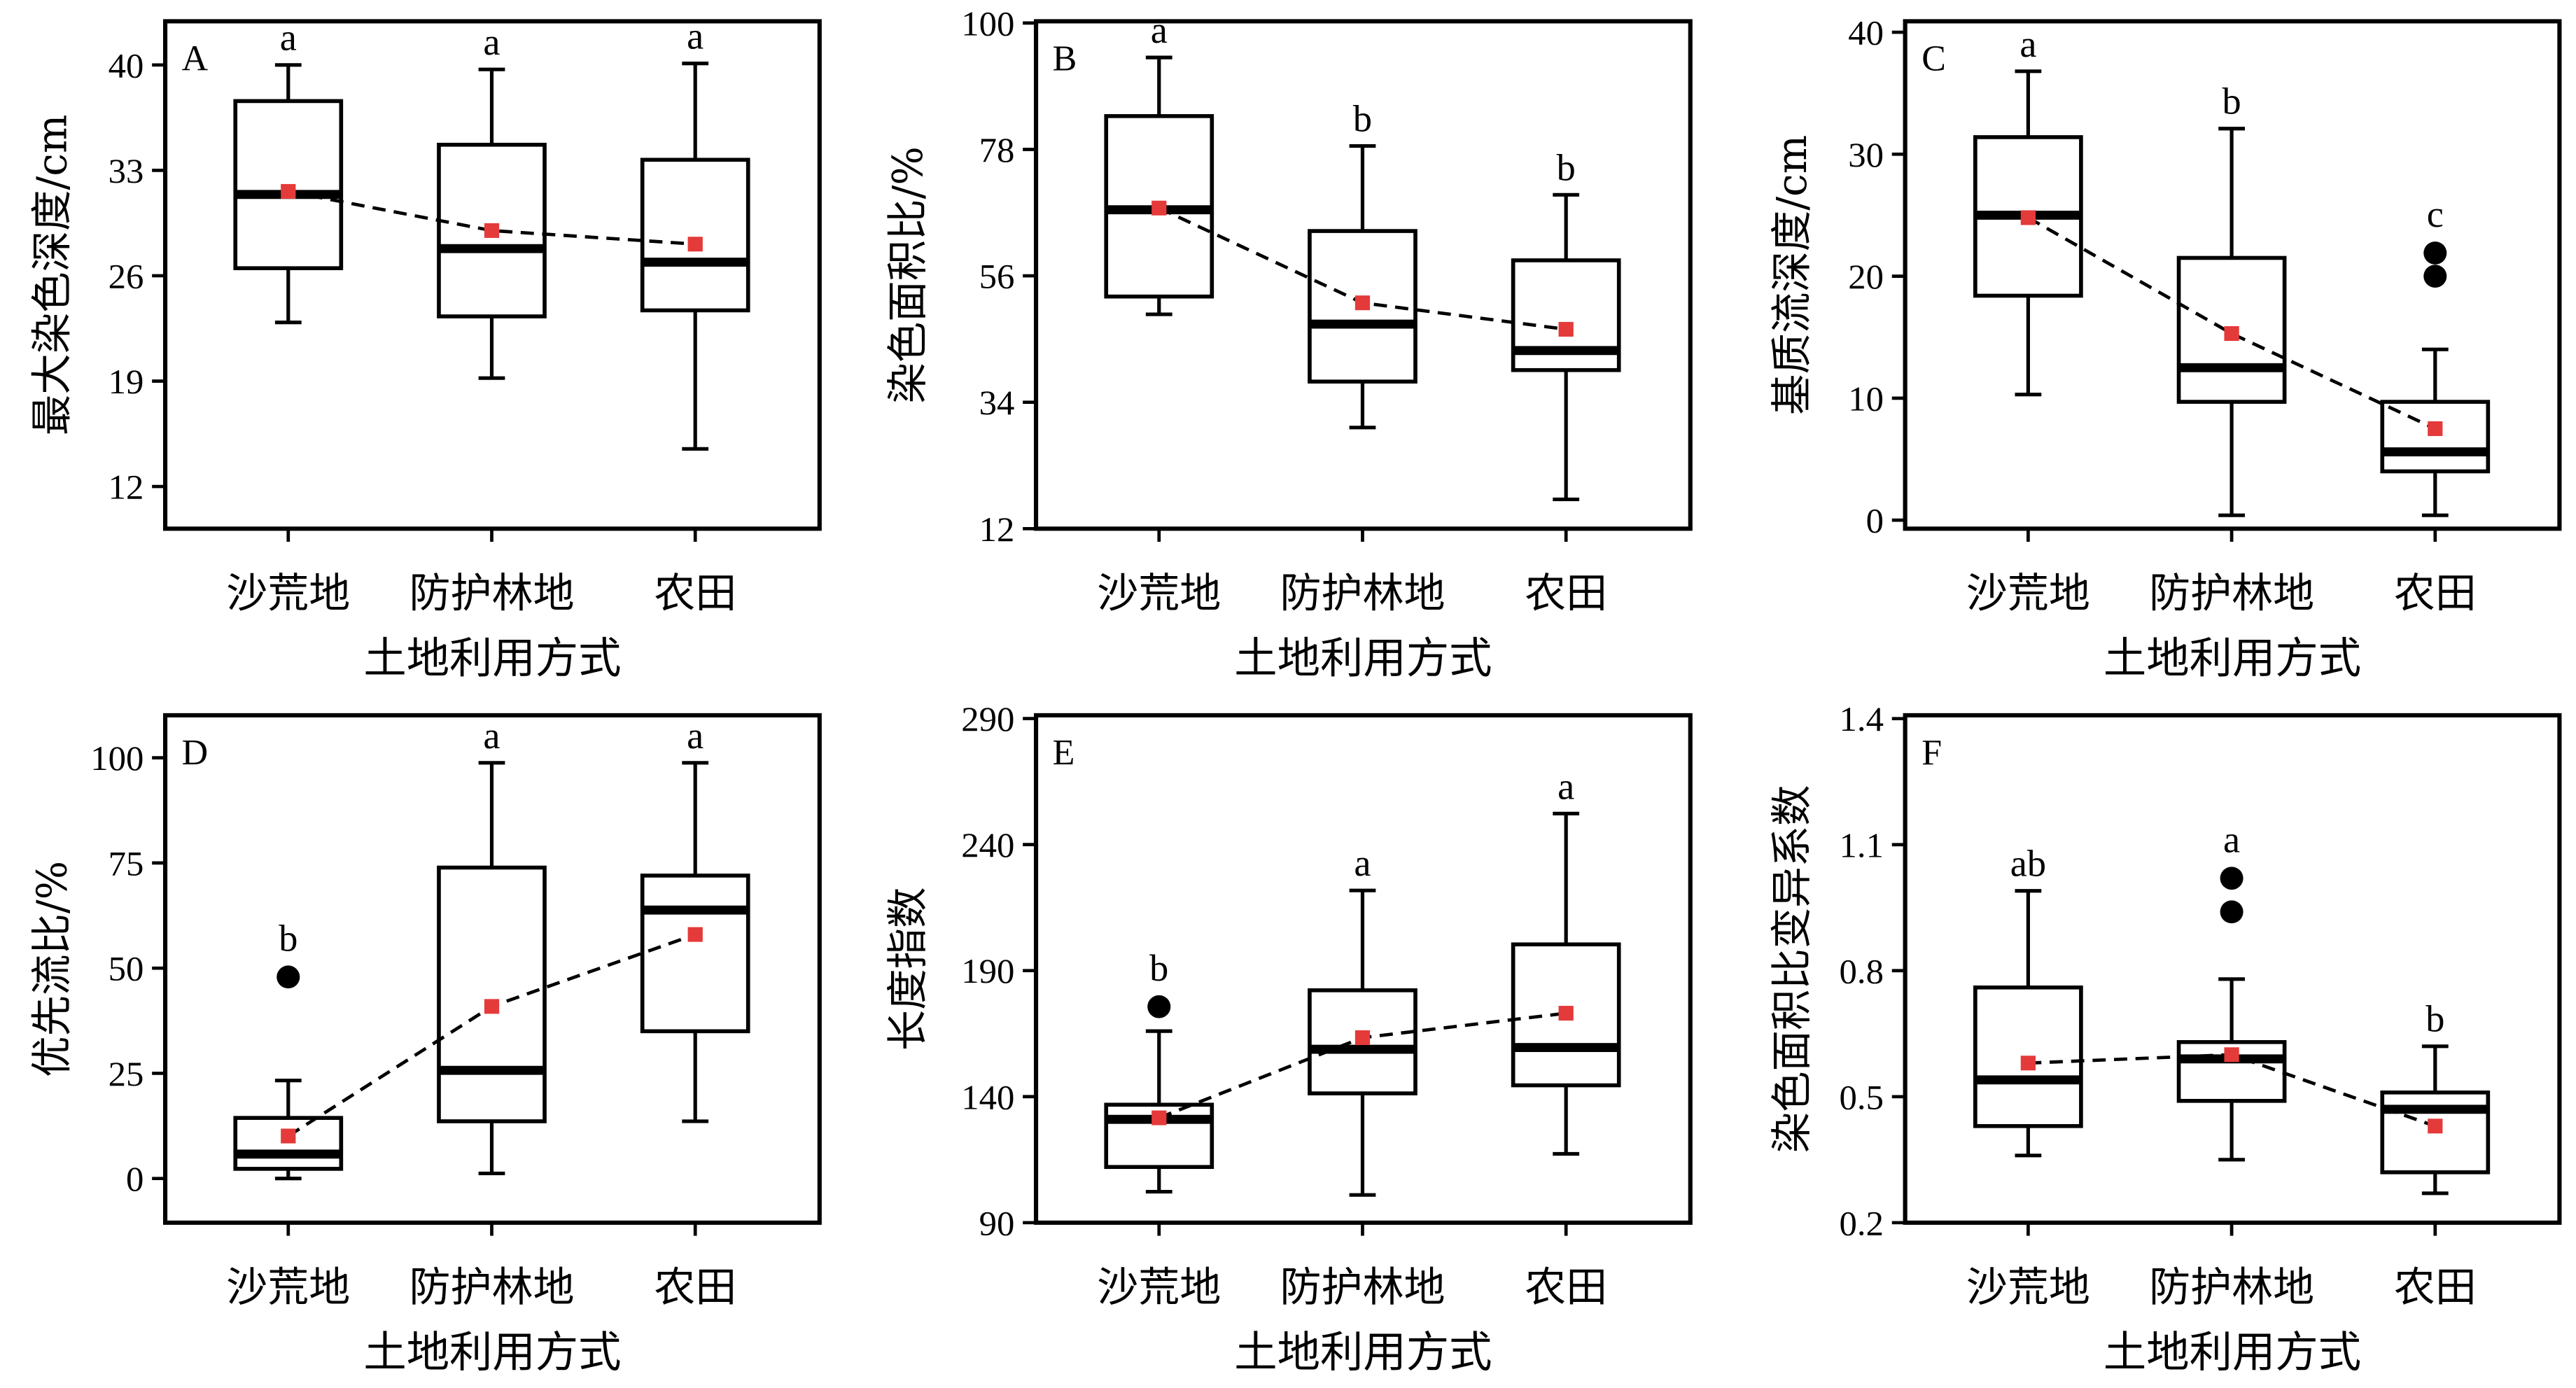 This screenshot has height=1388, width=2576. Describe the element at coordinates (1862, 844) in the screenshot. I see `y-tick-label: 1.1` at that location.